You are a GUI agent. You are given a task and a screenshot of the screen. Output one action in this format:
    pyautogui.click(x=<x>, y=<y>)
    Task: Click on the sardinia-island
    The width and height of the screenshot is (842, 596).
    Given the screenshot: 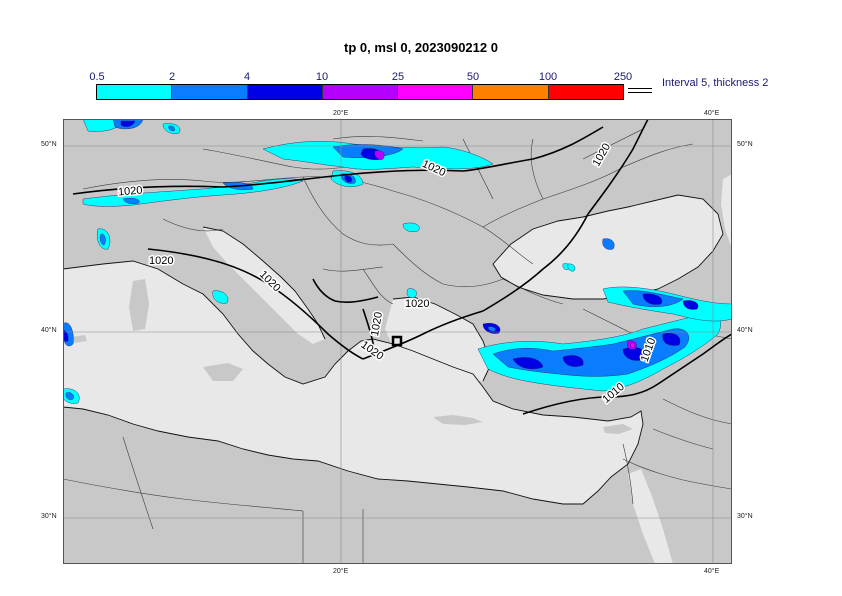 What is the action you would take?
    pyautogui.click(x=139, y=305)
    